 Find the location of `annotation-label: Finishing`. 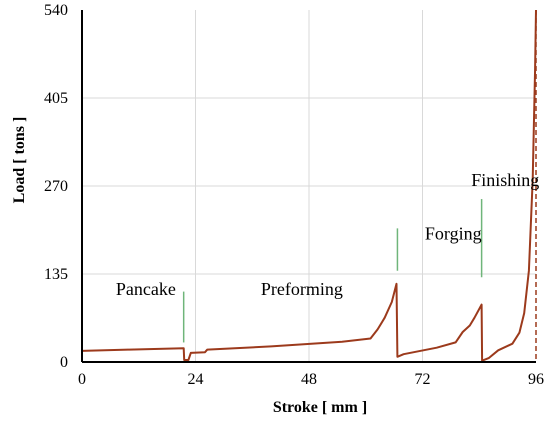

annotation-label: Finishing is located at coordinates (505, 180).